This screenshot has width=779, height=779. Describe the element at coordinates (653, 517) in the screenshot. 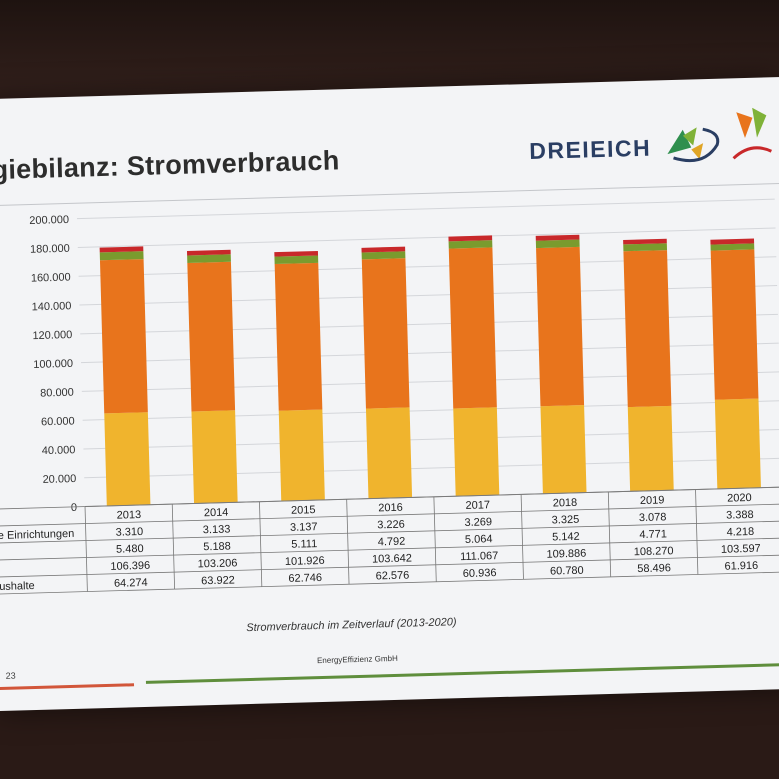

I see `data-label: 3.078` at that location.